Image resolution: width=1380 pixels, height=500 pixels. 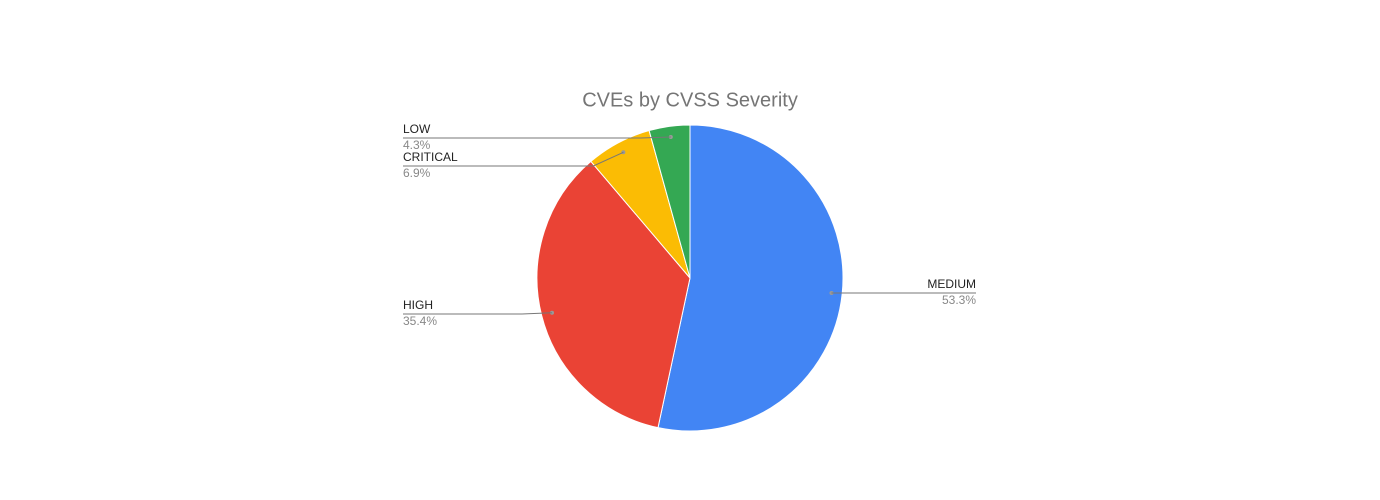 What do you see at coordinates (959, 300) in the screenshot?
I see `slice-value-label: 53.3%` at bounding box center [959, 300].